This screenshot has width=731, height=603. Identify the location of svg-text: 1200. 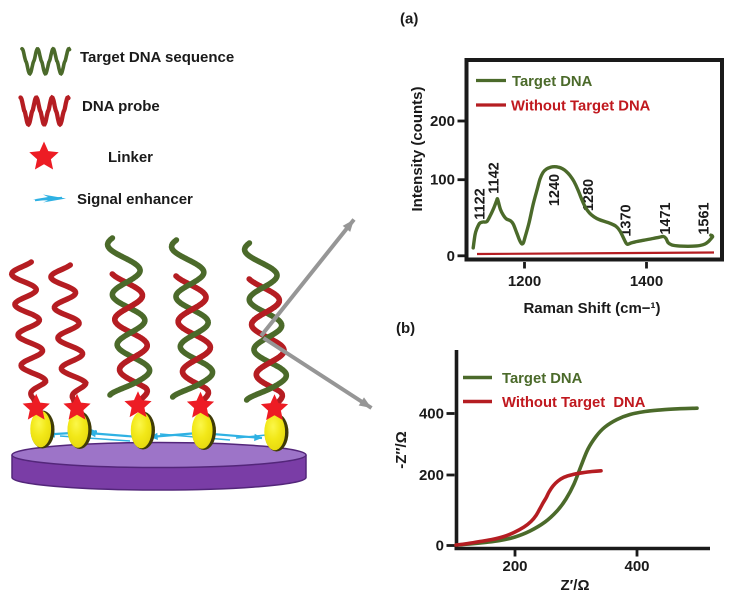
(524, 281).